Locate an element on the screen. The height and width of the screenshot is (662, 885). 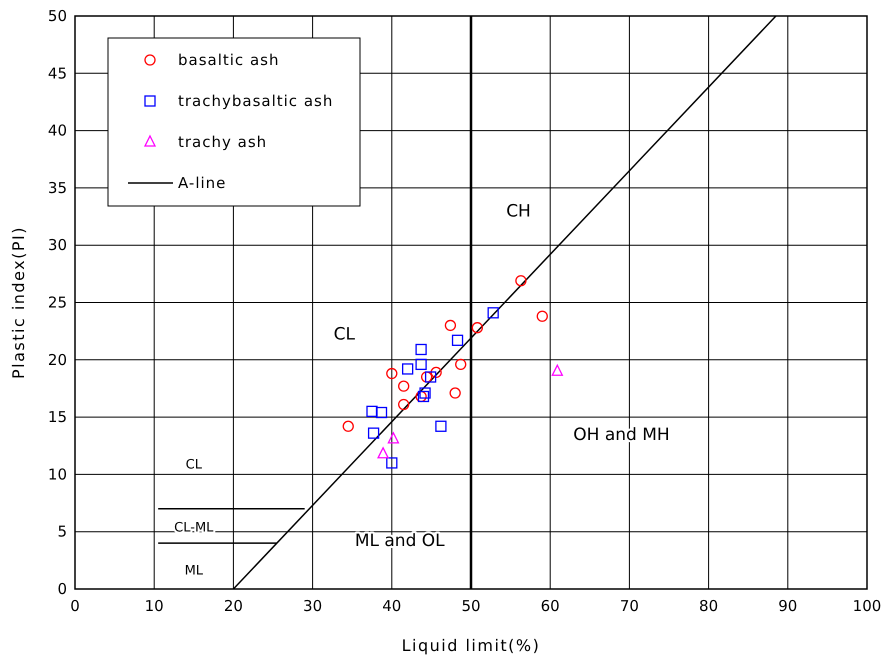
x-tick-label: 100 is located at coordinates (867, 606).